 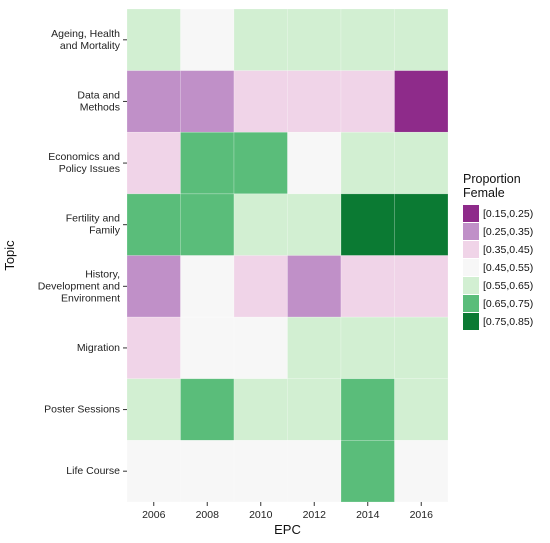 What do you see at coordinates (492, 186) in the screenshot?
I see `legend-title: Proportion Female` at bounding box center [492, 186].